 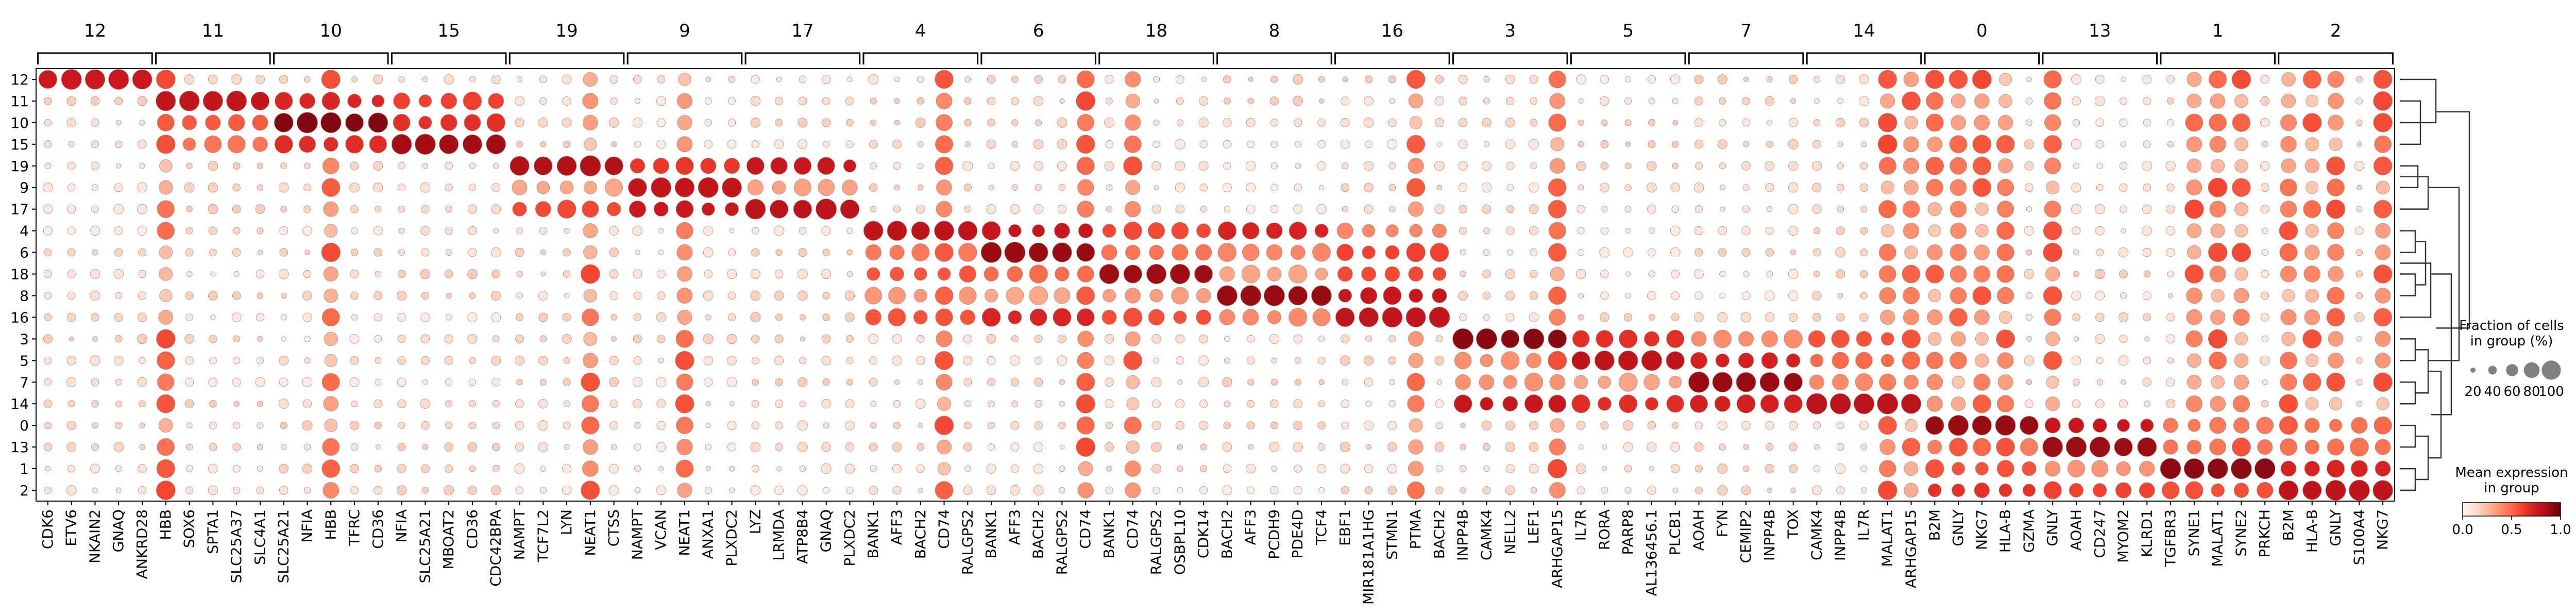 I want to click on dot-7-EBF1, so click(x=1345, y=382).